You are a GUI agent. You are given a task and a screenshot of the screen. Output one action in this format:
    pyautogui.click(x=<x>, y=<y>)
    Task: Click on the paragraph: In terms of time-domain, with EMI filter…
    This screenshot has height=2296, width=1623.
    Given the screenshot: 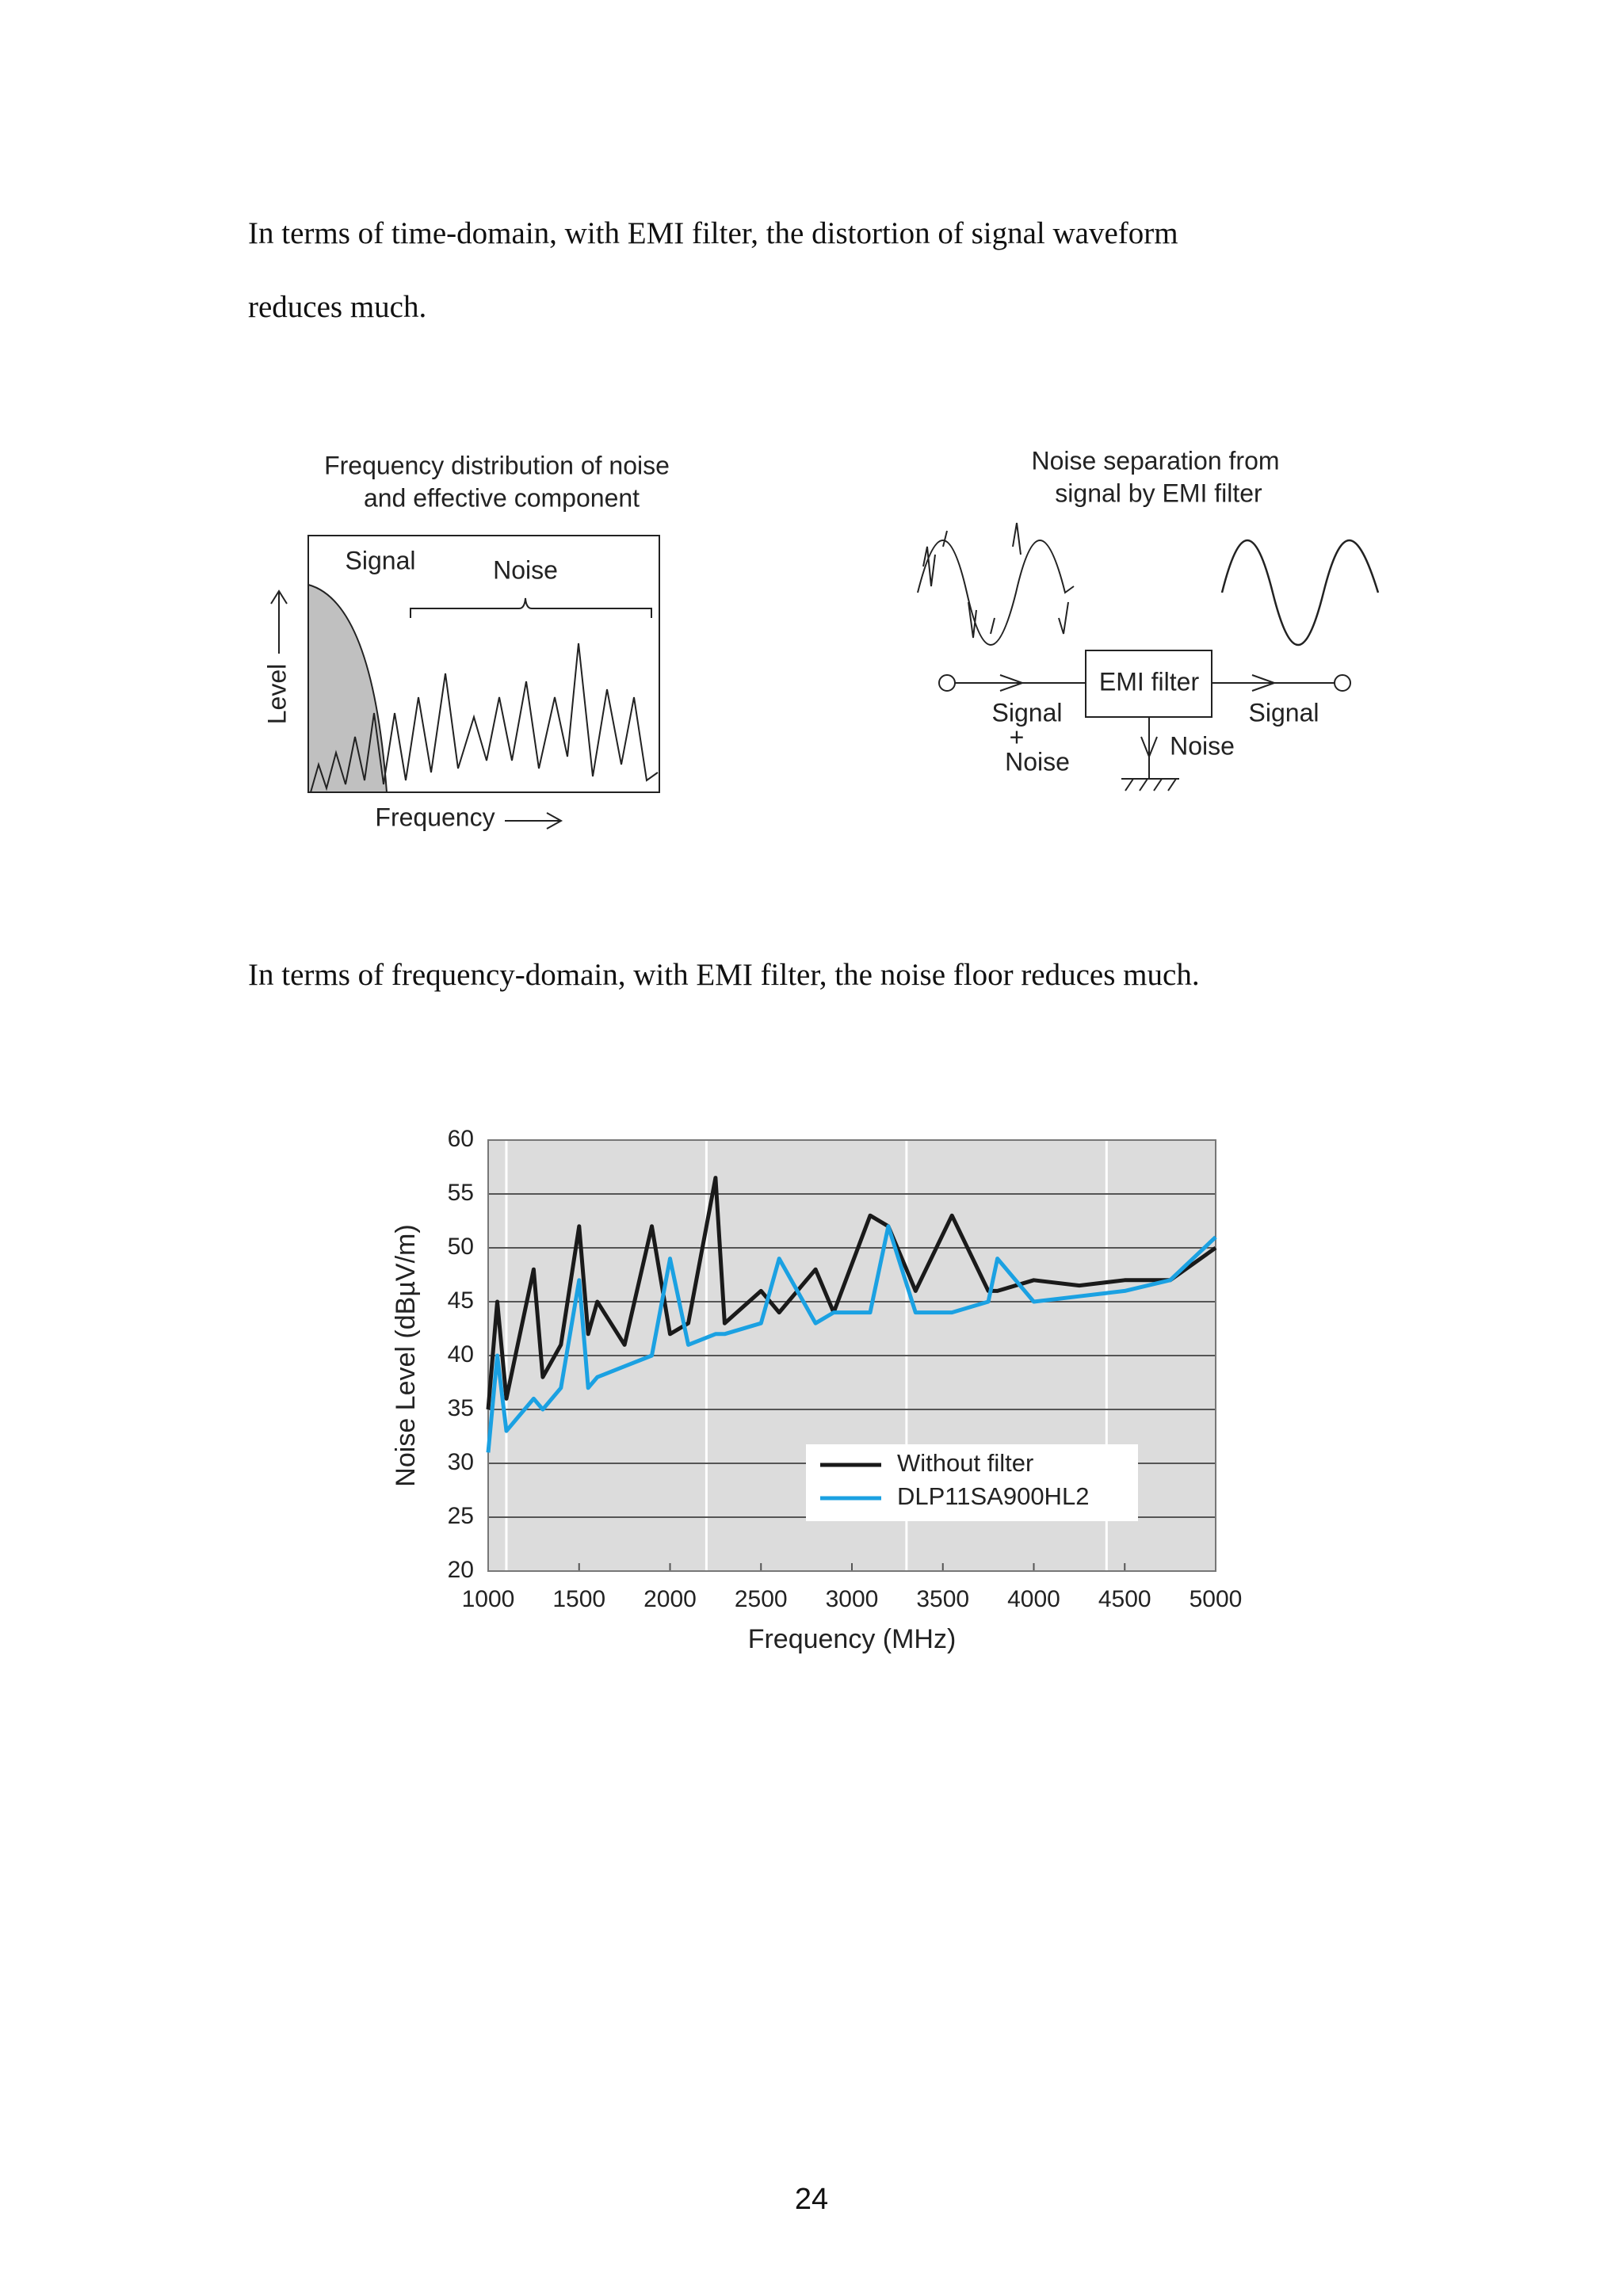 What is the action you would take?
    pyautogui.click(x=713, y=233)
    